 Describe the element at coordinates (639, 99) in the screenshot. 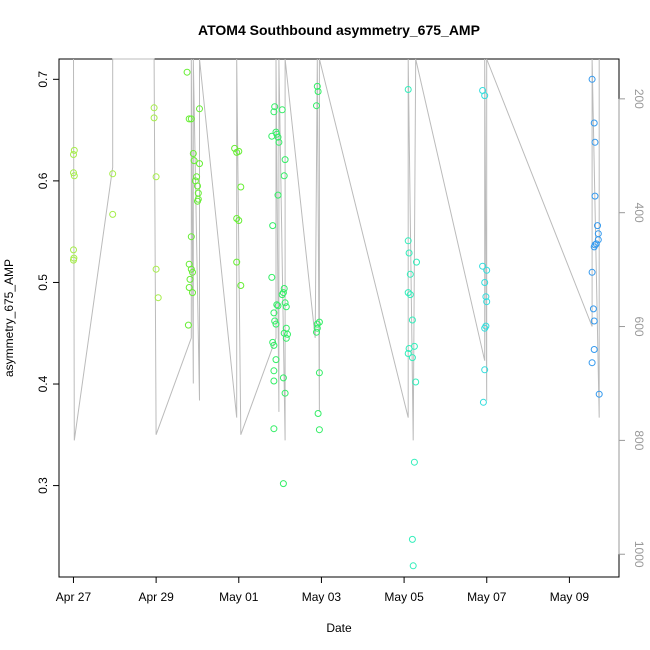

I see `y2-tick-label: 200` at that location.